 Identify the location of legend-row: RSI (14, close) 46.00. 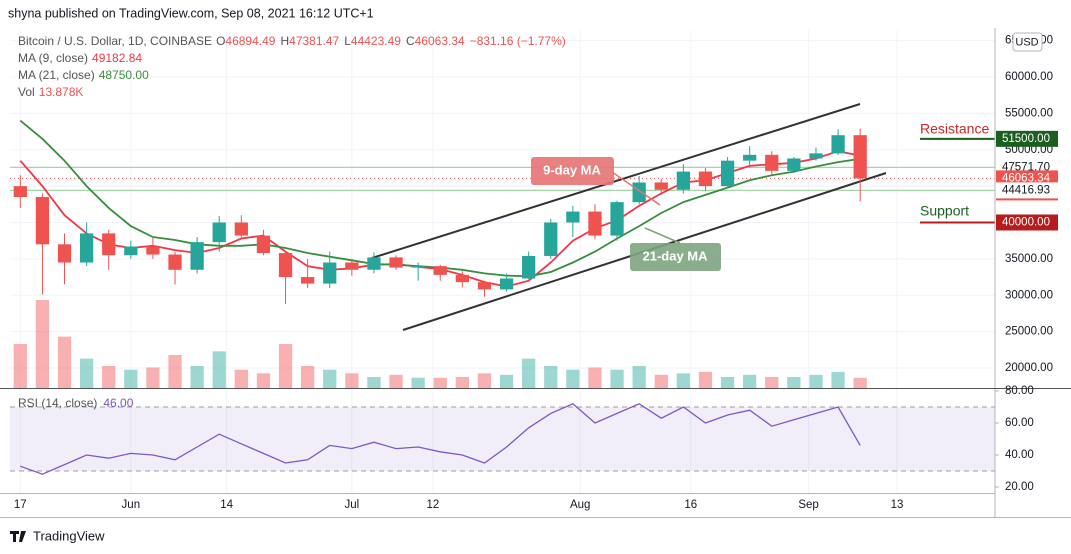
(76, 403).